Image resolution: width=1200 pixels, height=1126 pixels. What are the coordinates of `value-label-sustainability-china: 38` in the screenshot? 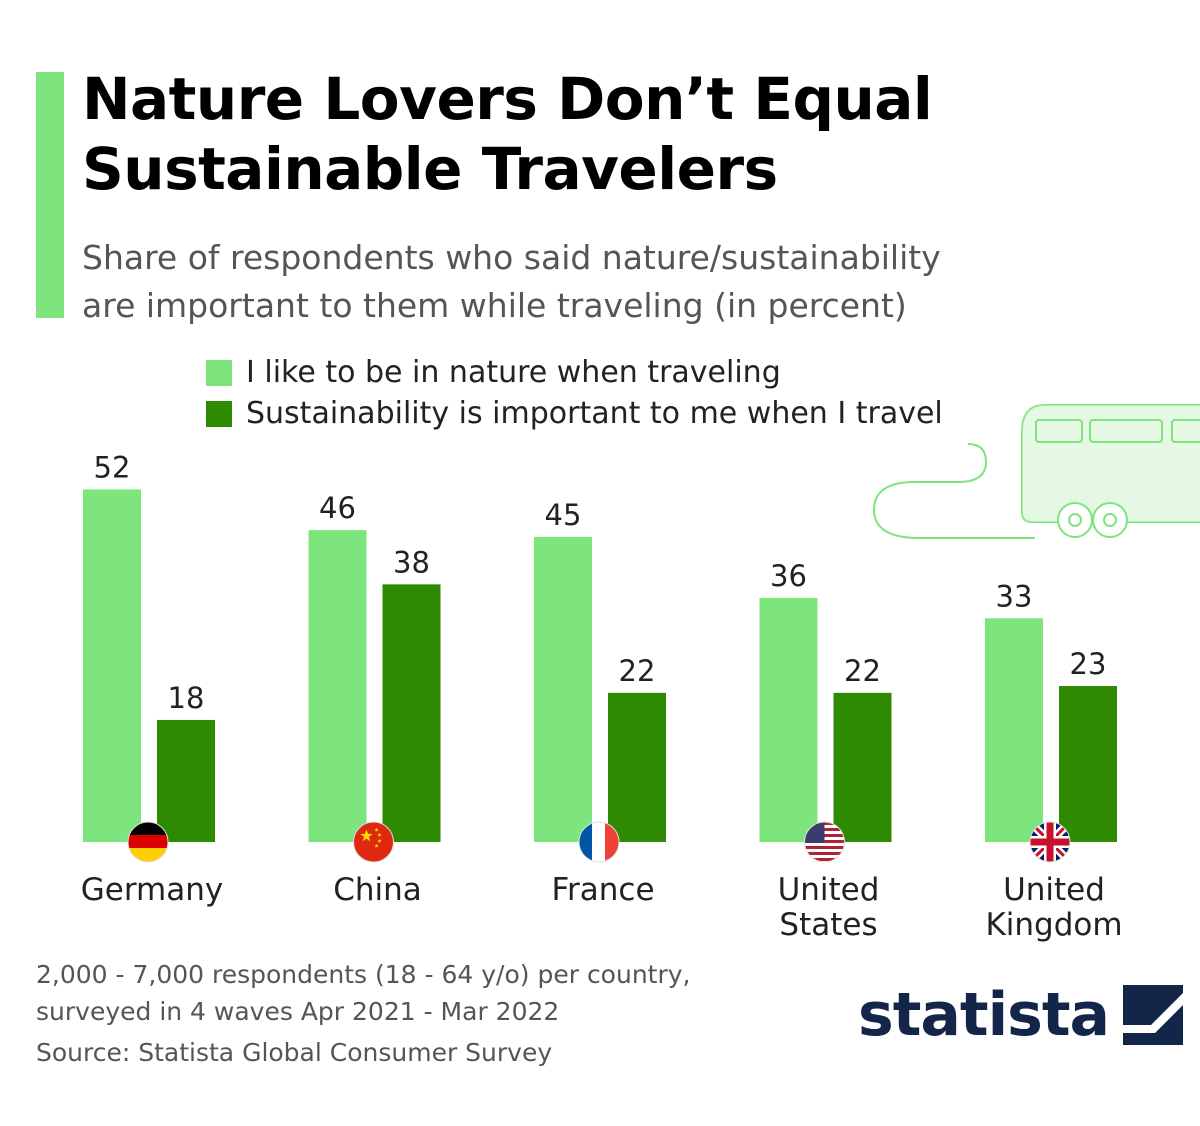 It's located at (411, 562).